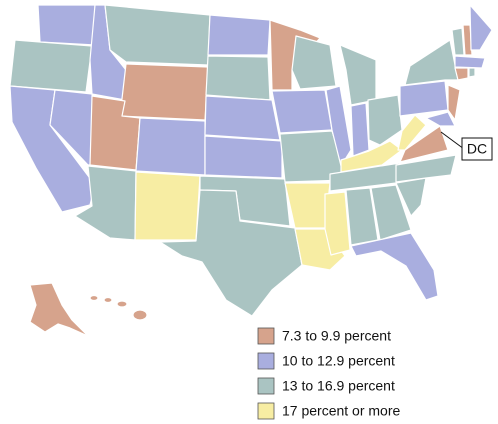  What do you see at coordinates (336, 336) in the screenshot?
I see `legend-label: 7.3 to 9.9 percent` at bounding box center [336, 336].